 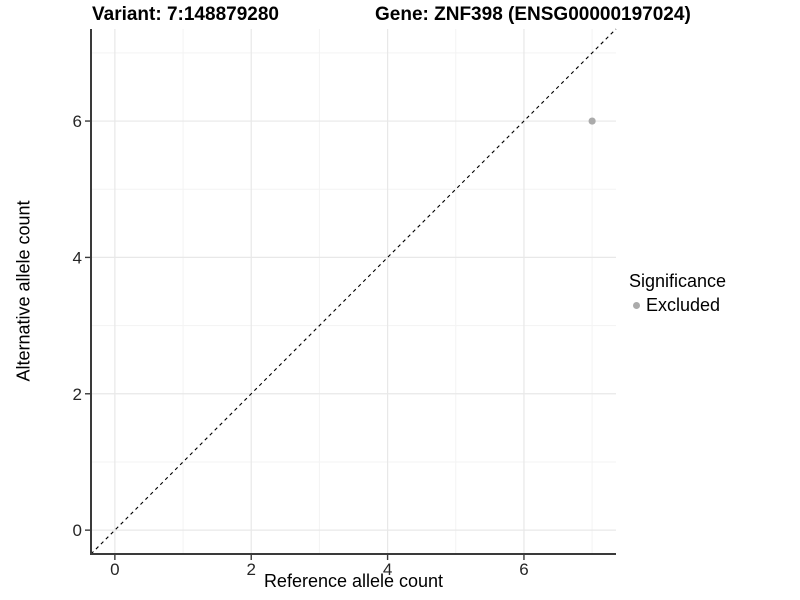 What do you see at coordinates (523, 569) in the screenshot?
I see `x-tick-label: 6` at bounding box center [523, 569].